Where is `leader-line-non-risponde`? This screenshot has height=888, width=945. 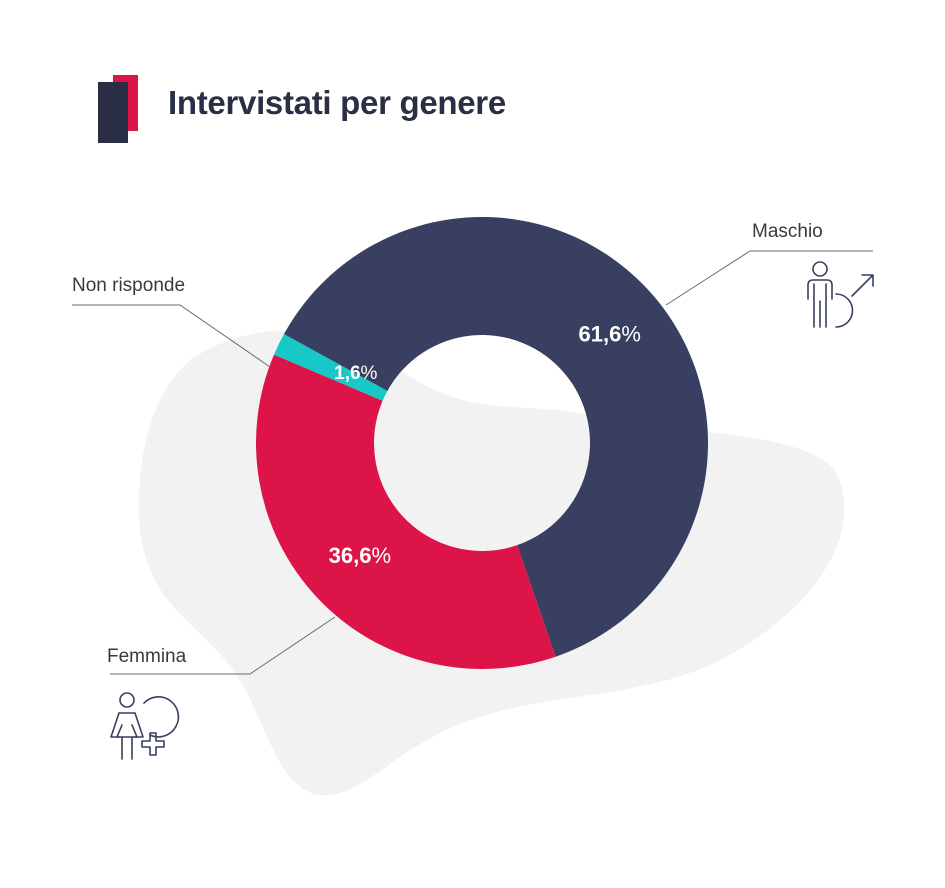 leader-line-non-risponde is located at coordinates (171, 336).